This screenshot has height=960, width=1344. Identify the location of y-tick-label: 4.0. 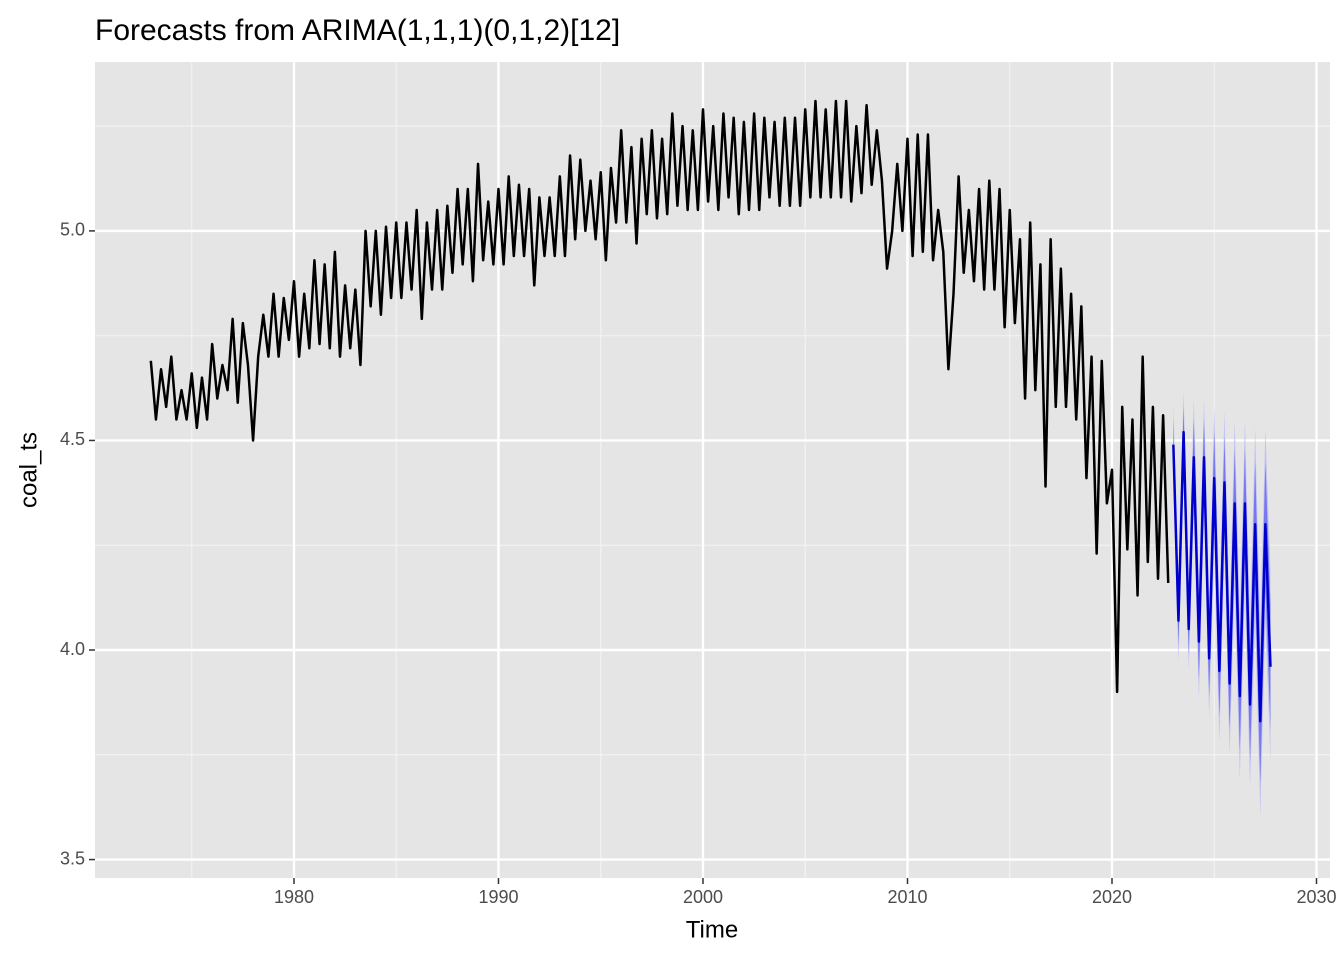
(72, 649).